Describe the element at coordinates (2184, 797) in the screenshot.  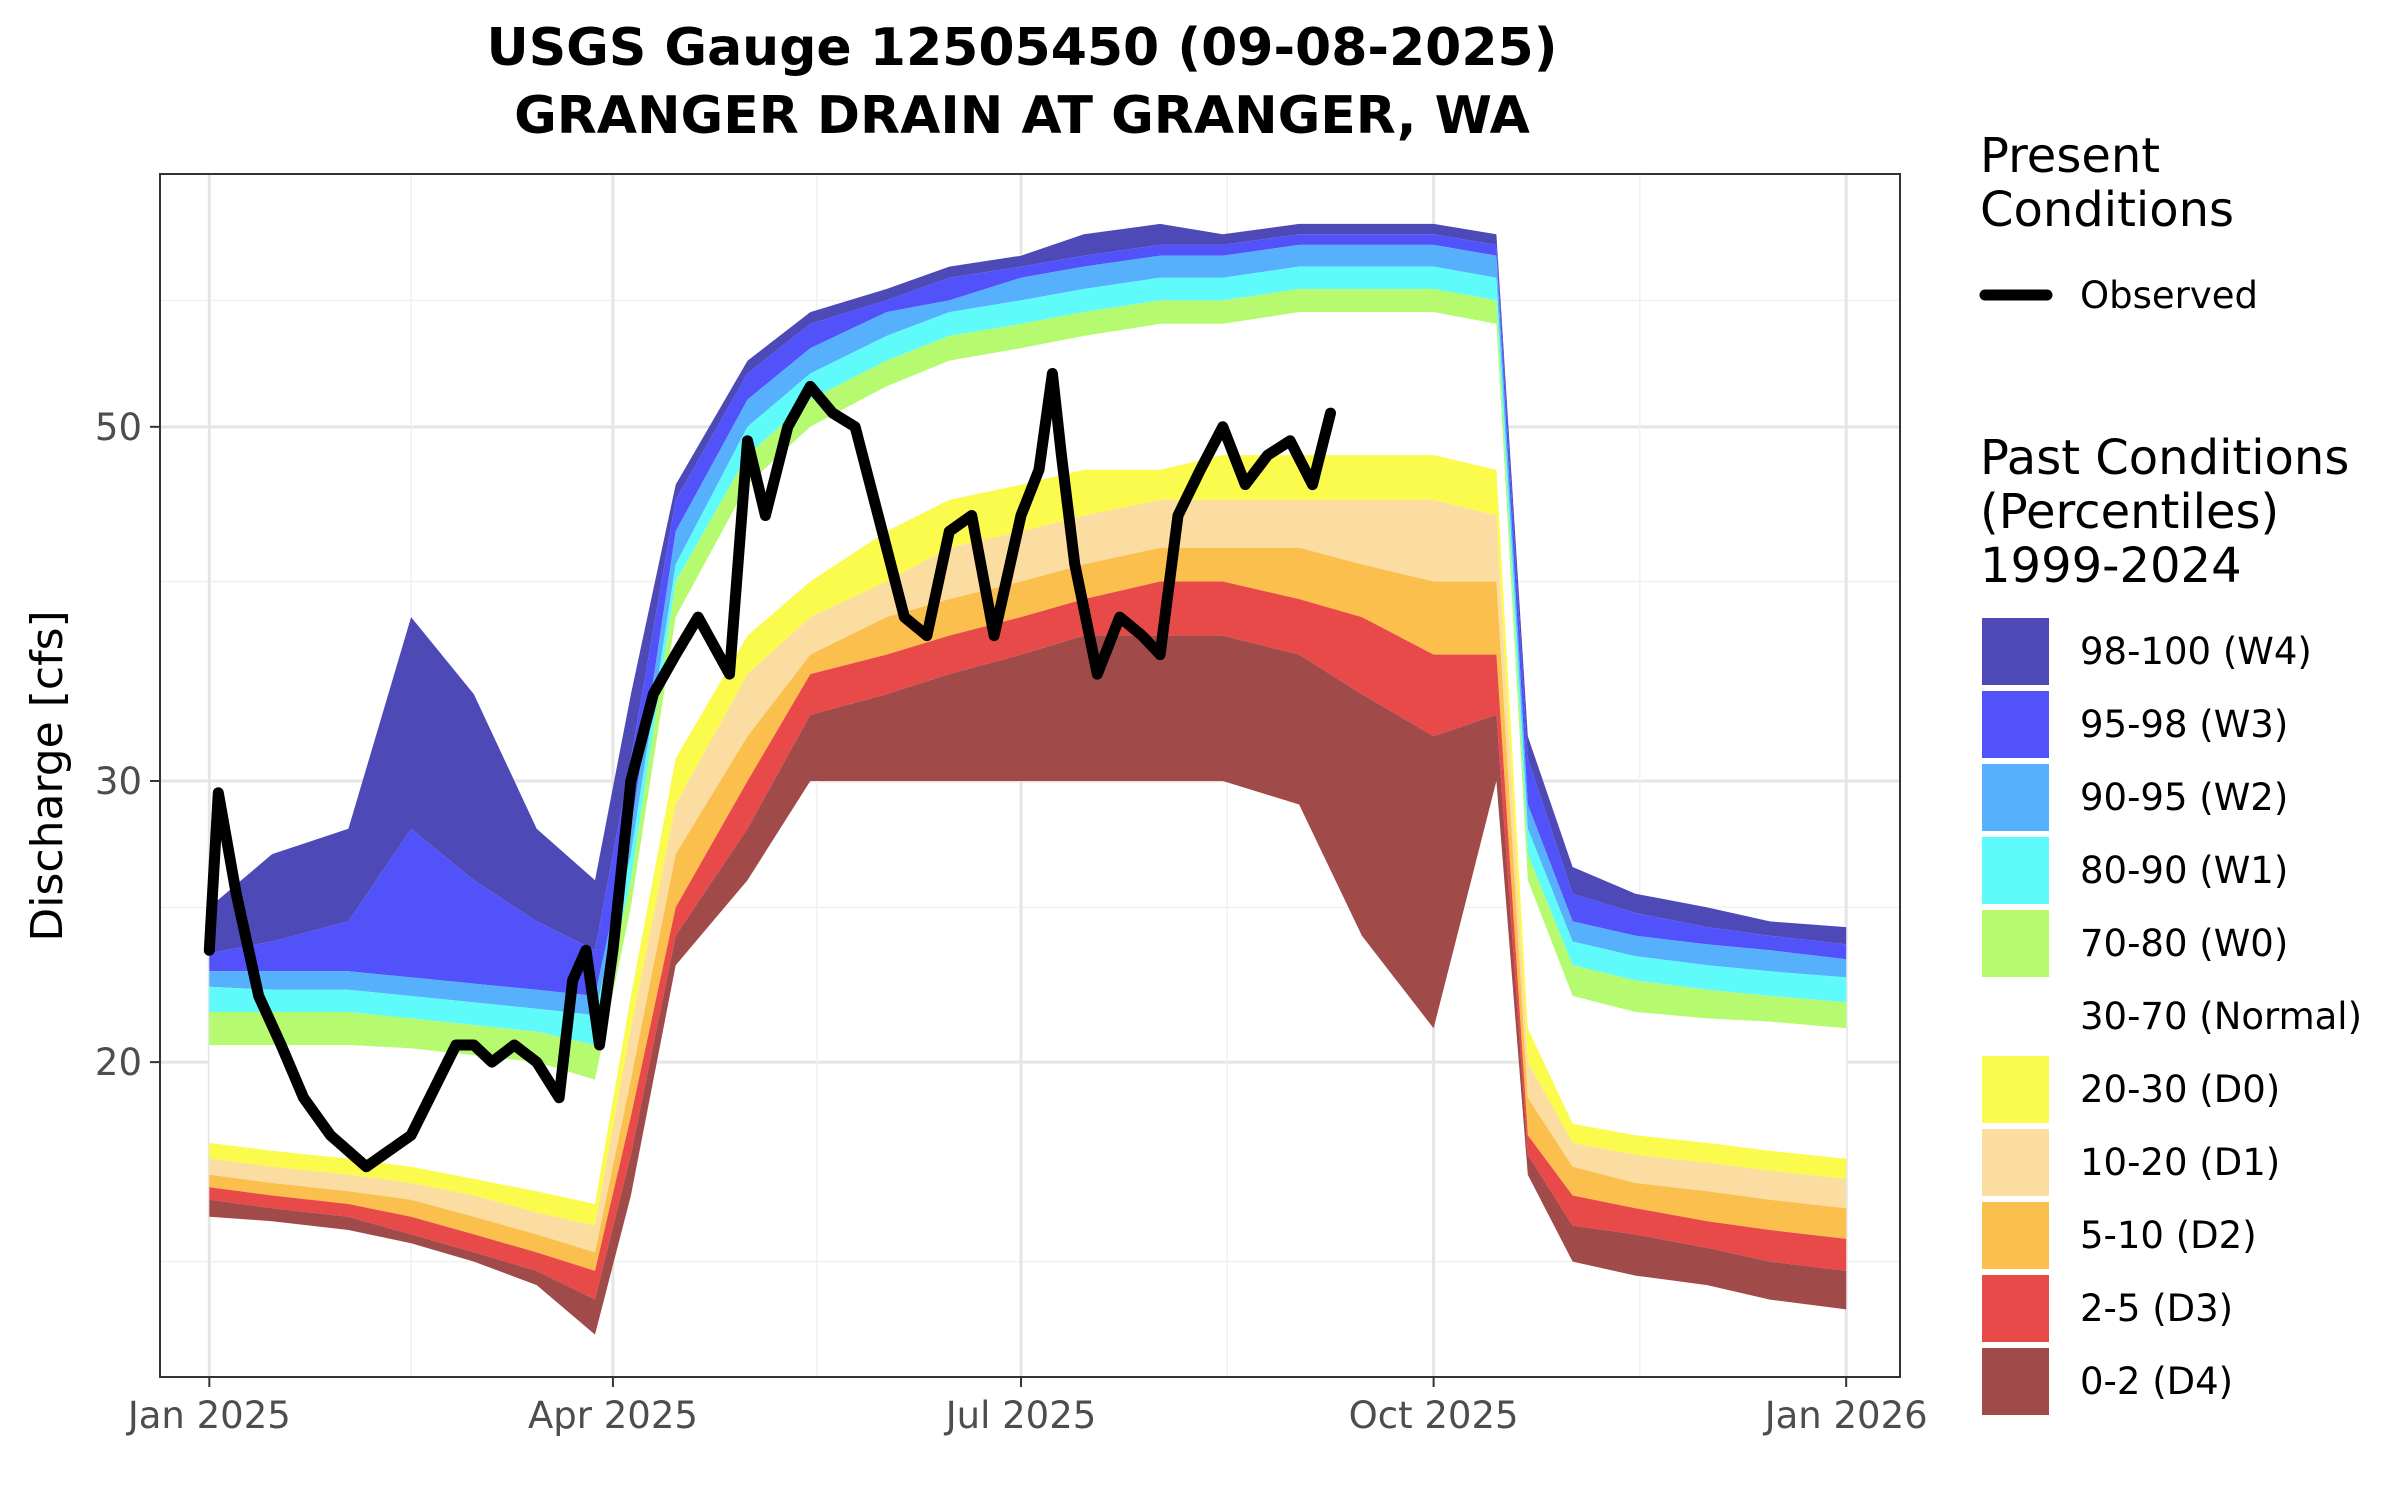
I see `legend-label: 90-95 (W2)` at that location.